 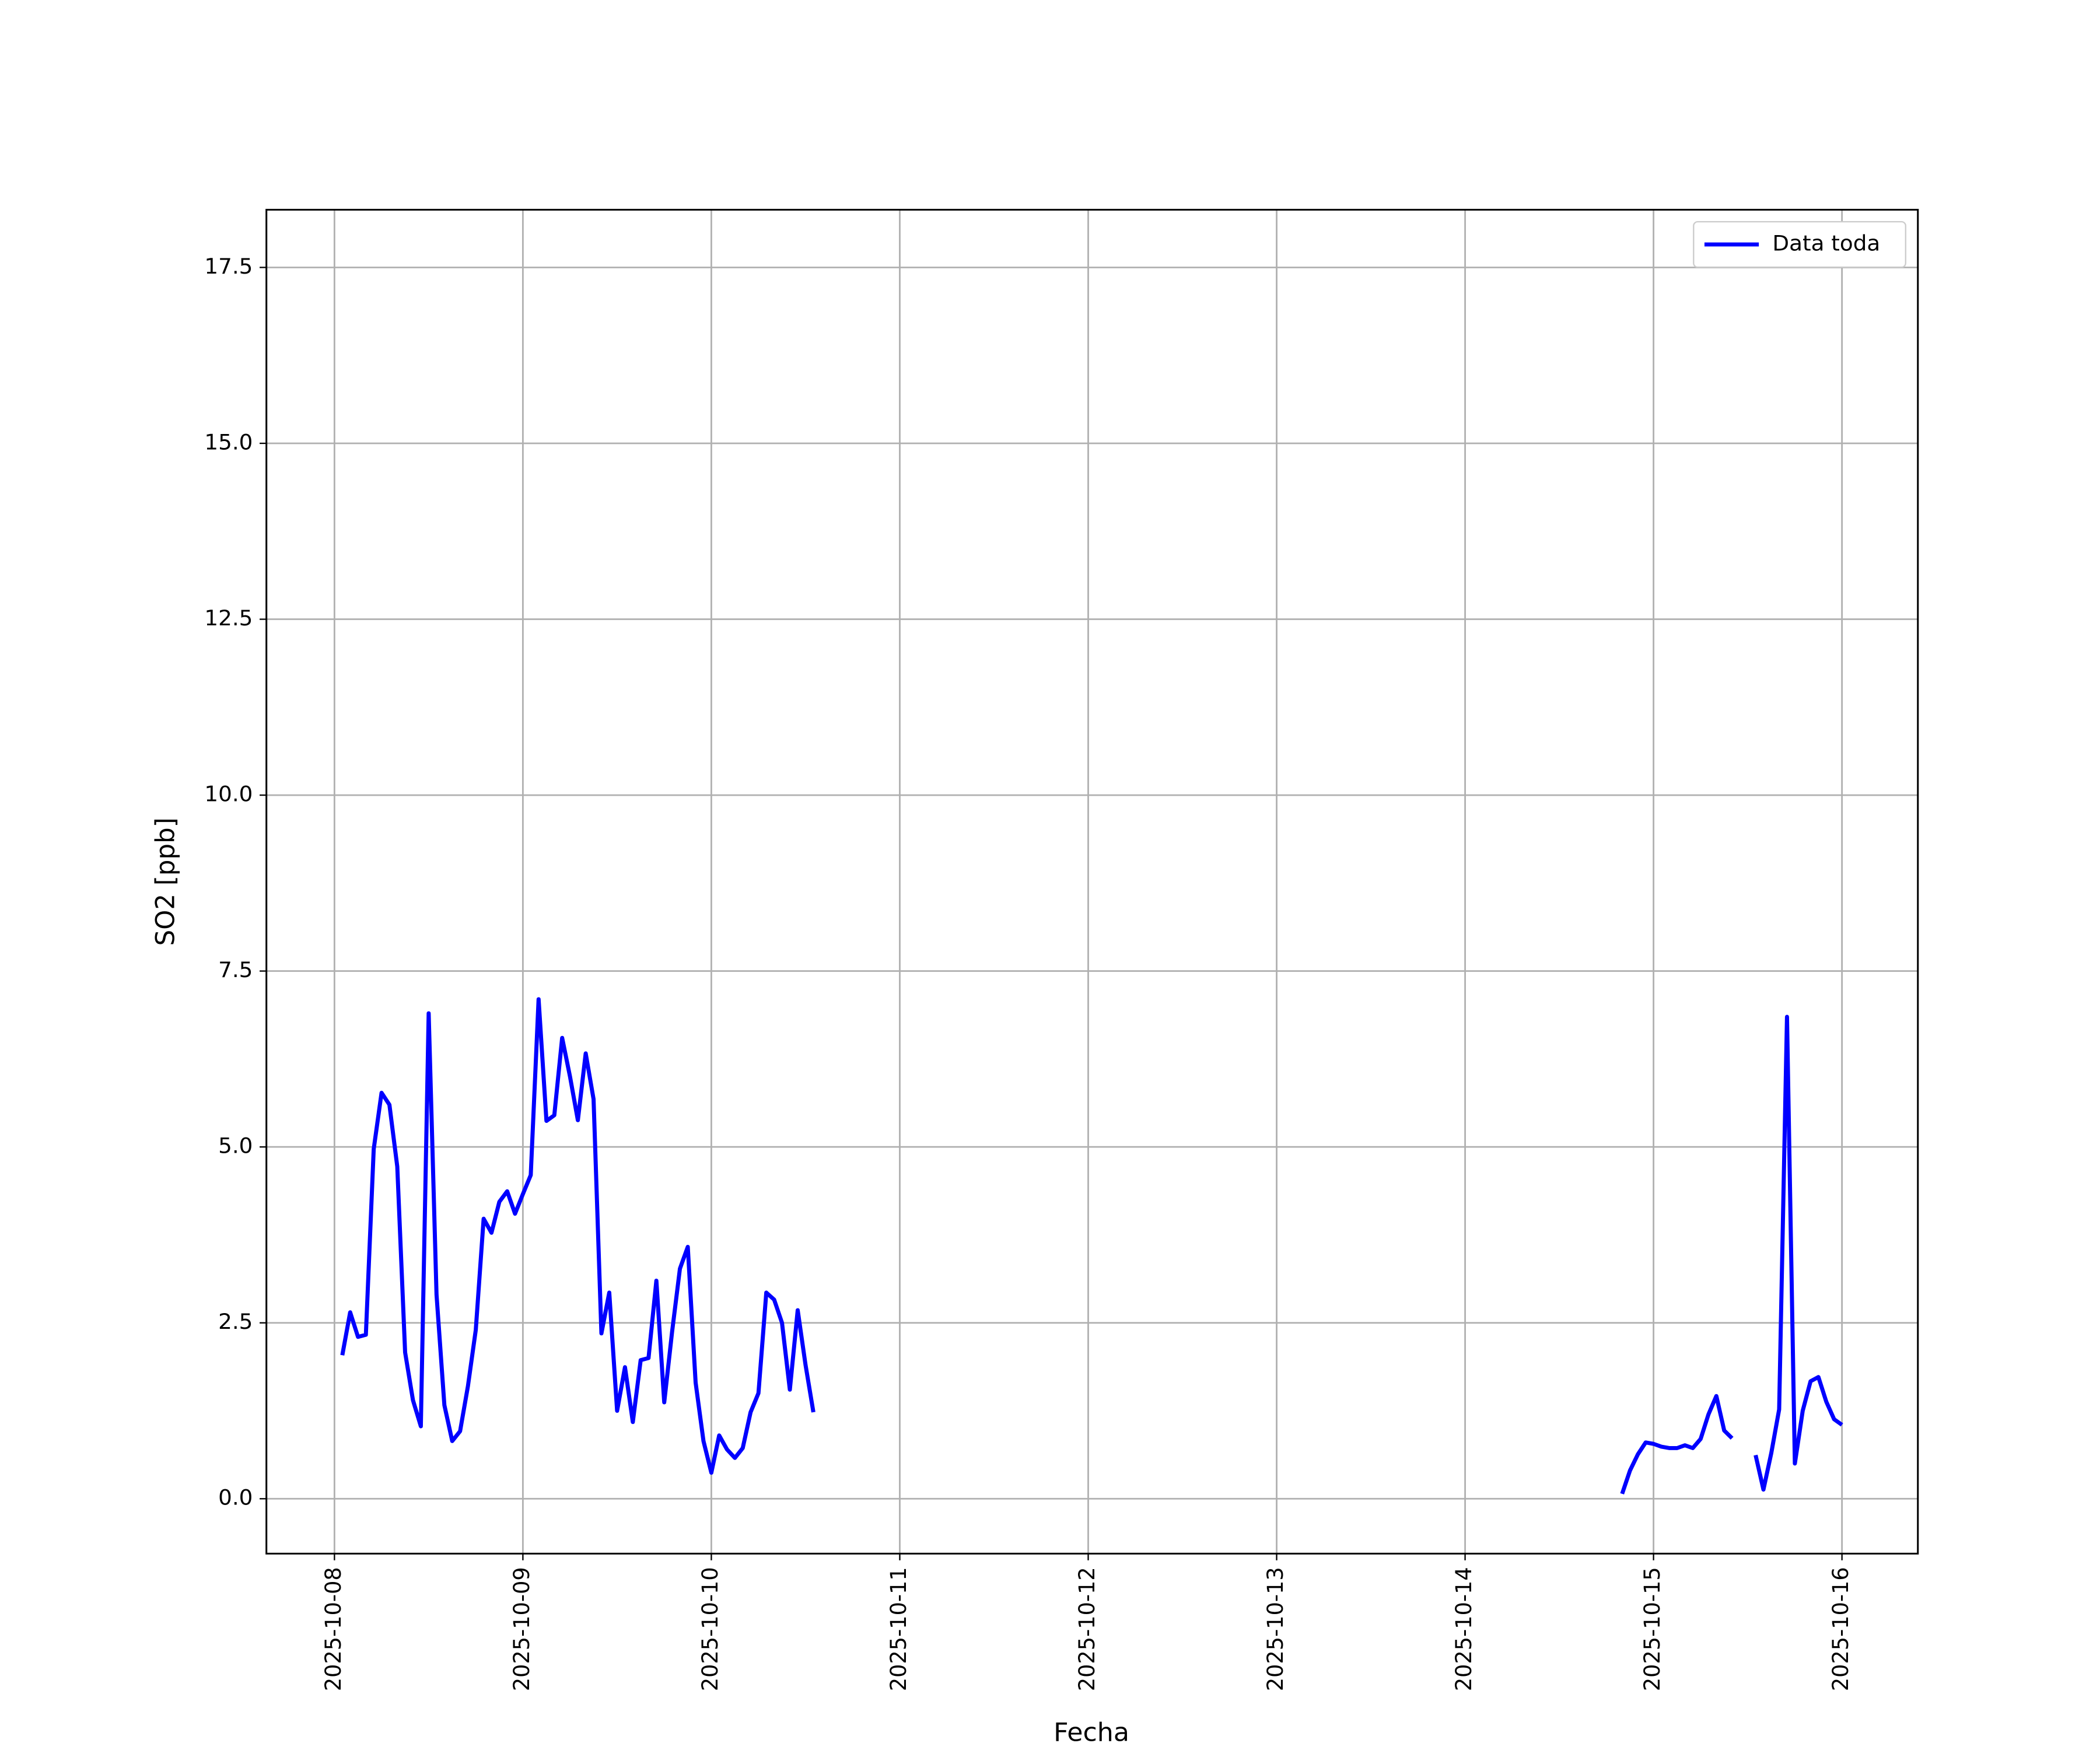 What do you see at coordinates (898, 1629) in the screenshot?
I see `x-tick-label: 2025-10-11` at bounding box center [898, 1629].